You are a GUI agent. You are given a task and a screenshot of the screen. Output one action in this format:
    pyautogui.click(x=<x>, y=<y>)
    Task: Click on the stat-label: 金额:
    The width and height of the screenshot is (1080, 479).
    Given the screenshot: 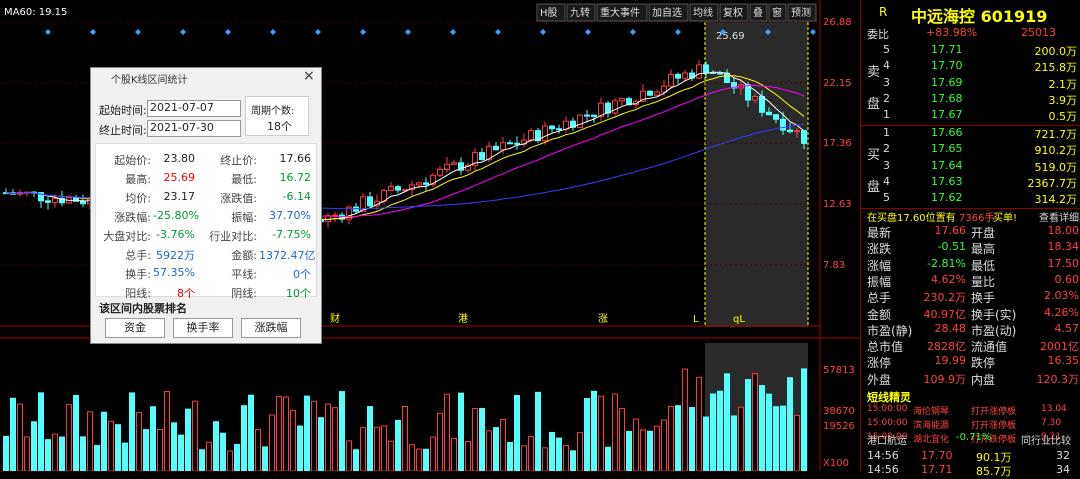 What is the action you would take?
    pyautogui.click(x=244, y=255)
    